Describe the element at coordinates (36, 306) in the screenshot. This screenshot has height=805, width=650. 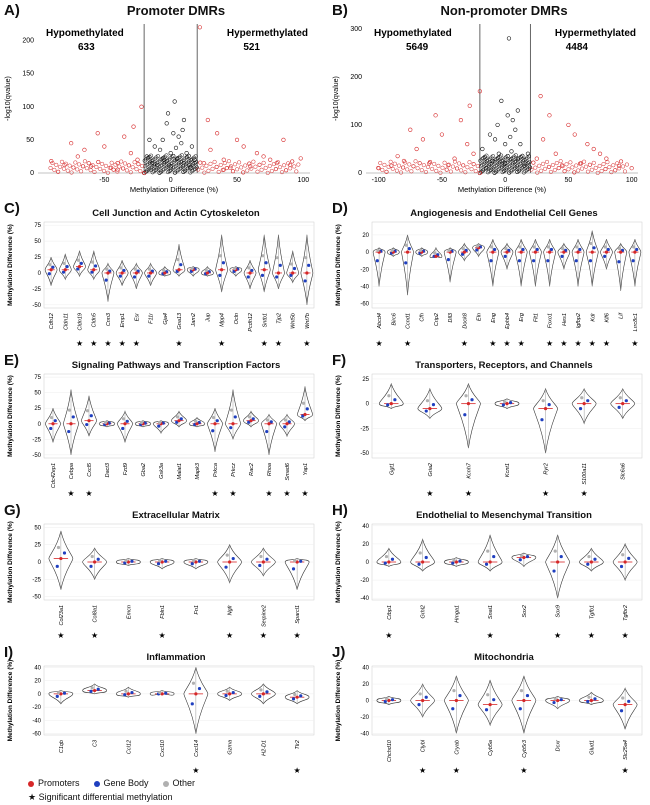
I see `y-tick-label: -50` at that location.